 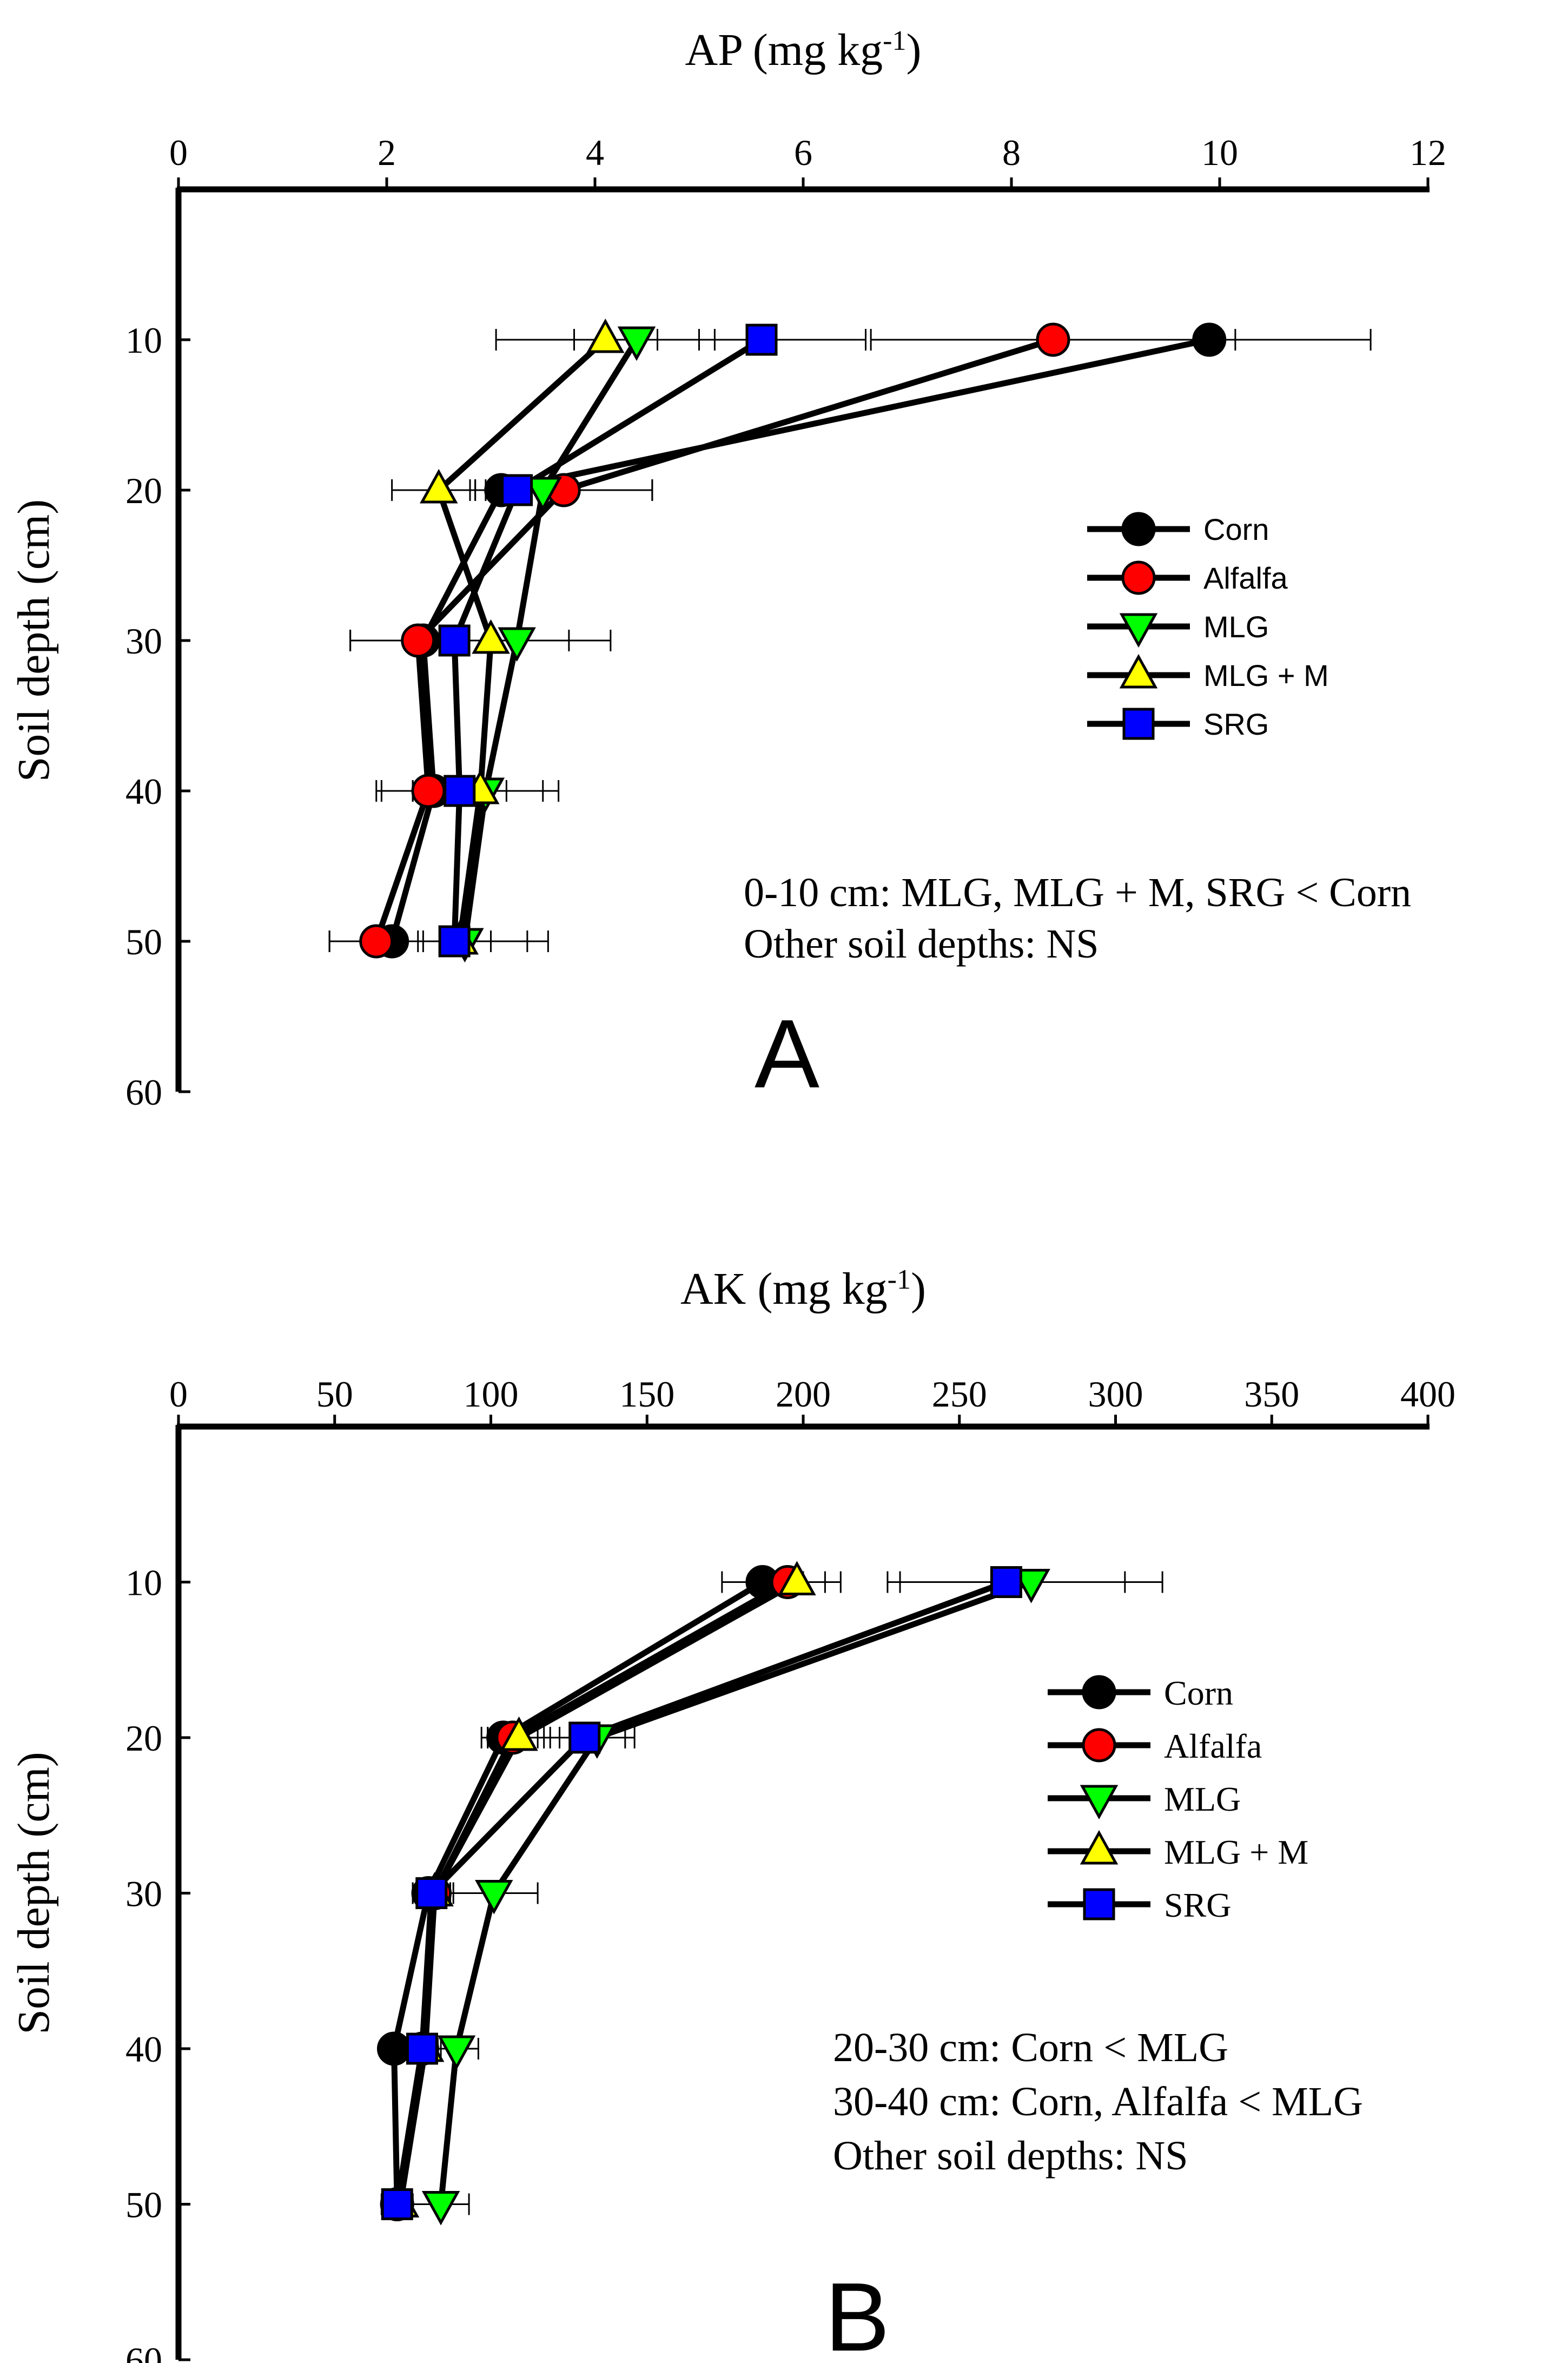 What do you see at coordinates (857, 2313) in the screenshot?
I see `panel-label: B` at bounding box center [857, 2313].